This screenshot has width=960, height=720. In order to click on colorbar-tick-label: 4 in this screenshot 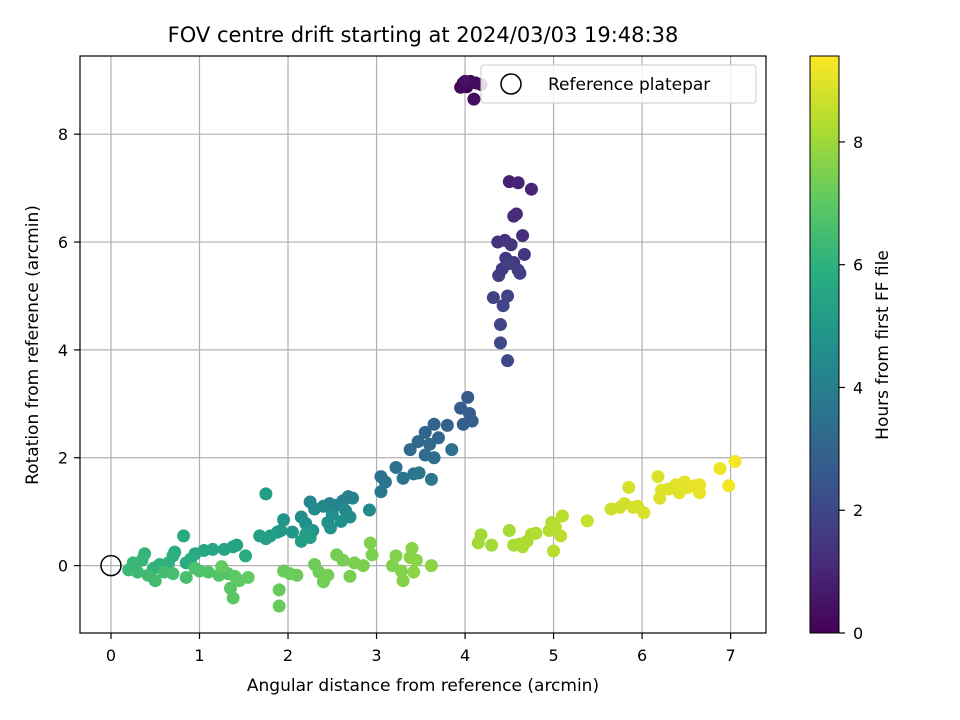, I will do `click(858, 387)`.